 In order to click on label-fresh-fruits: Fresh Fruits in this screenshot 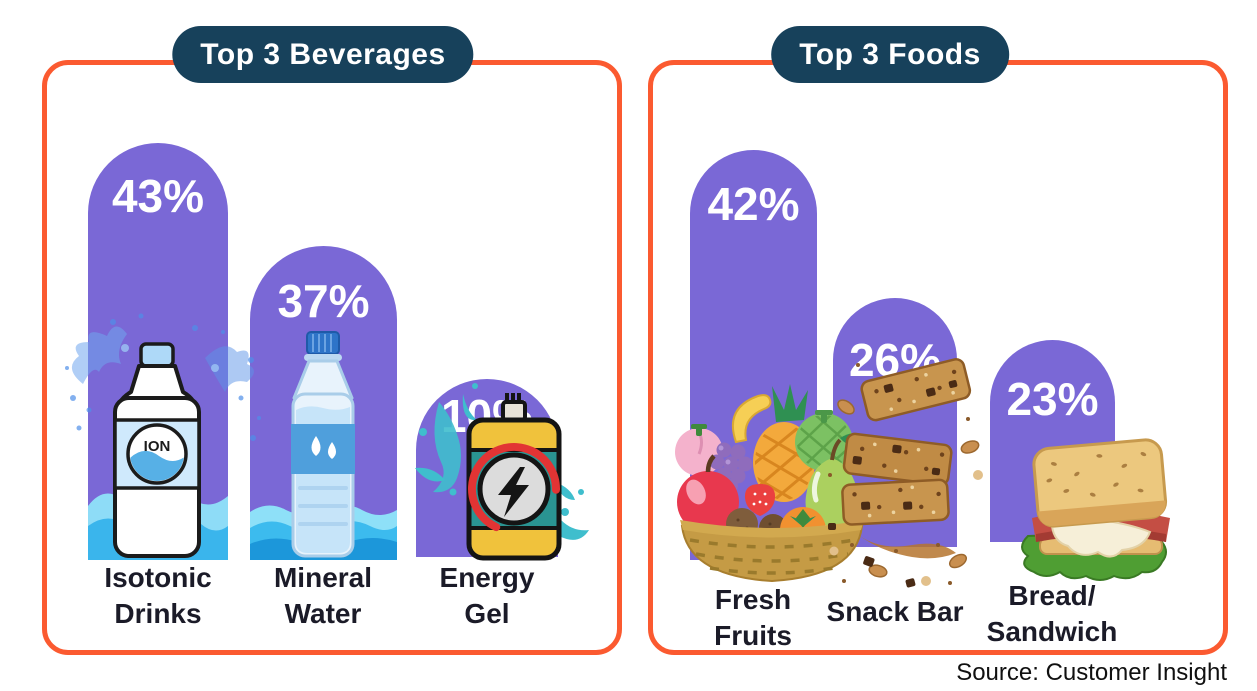, I will do `click(753, 618)`.